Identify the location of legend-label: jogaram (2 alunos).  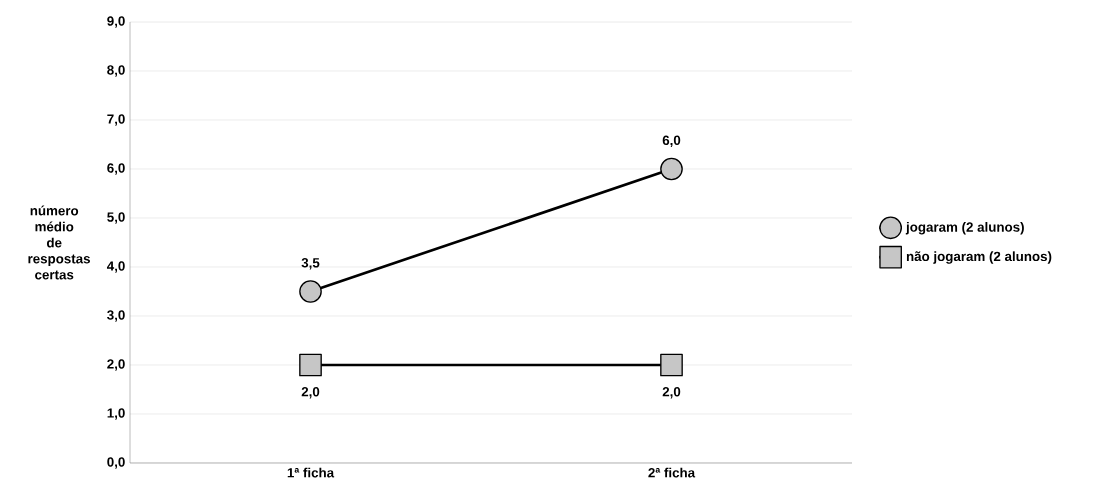
(964, 228).